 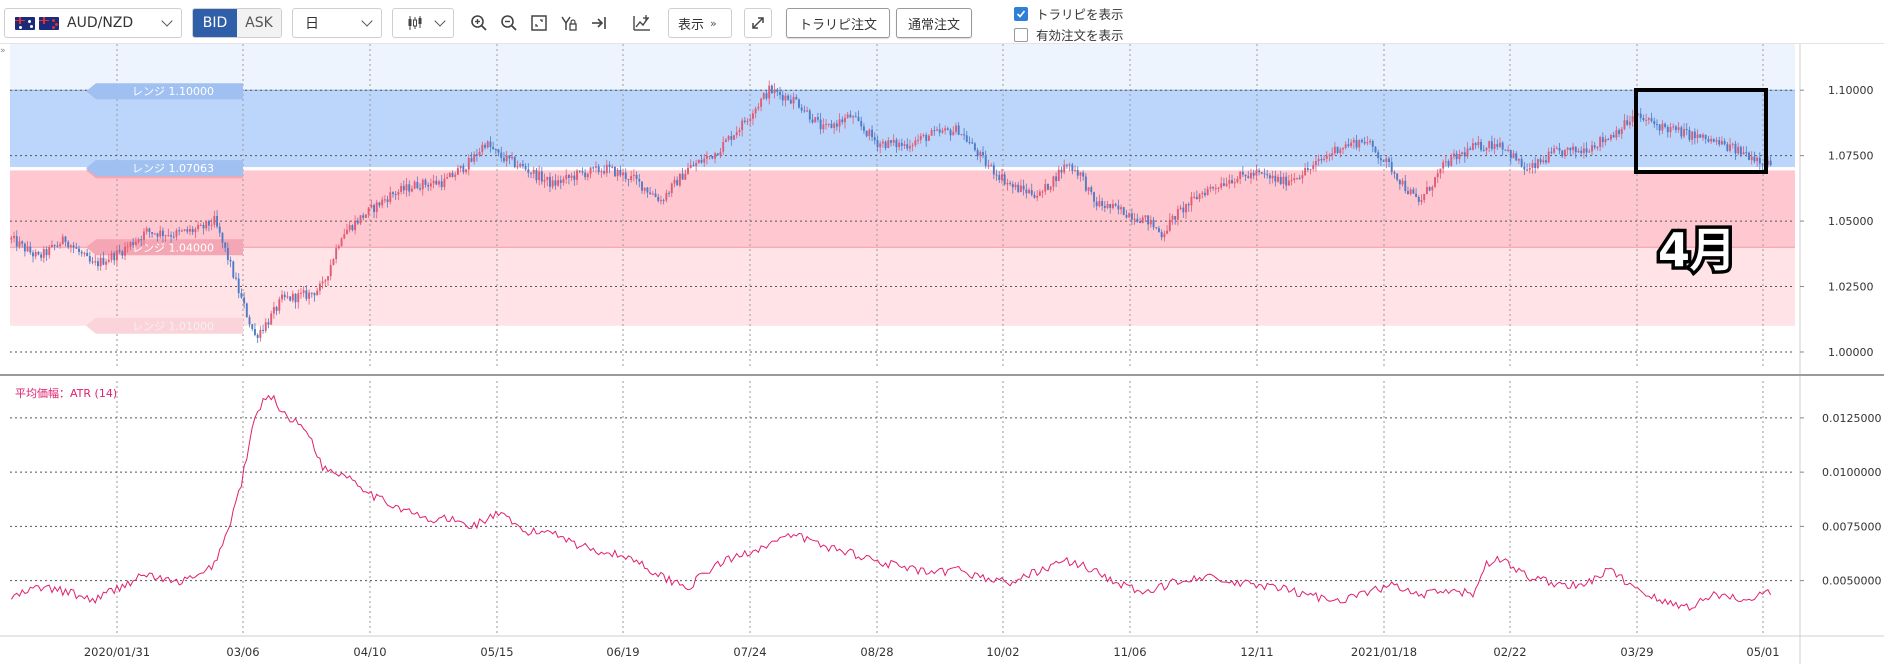 What do you see at coordinates (539, 23) in the screenshot?
I see `fit-screen-icon` at bounding box center [539, 23].